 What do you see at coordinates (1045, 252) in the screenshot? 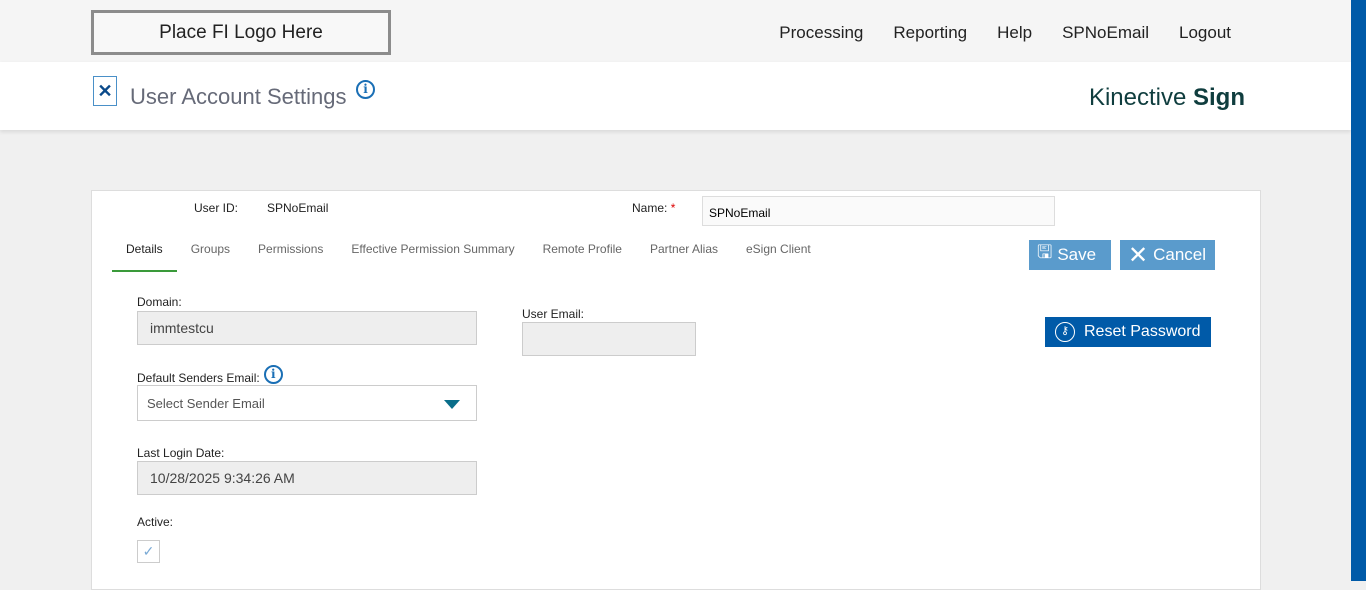
I see `floppy-disk-icon: 🖫` at bounding box center [1045, 252].